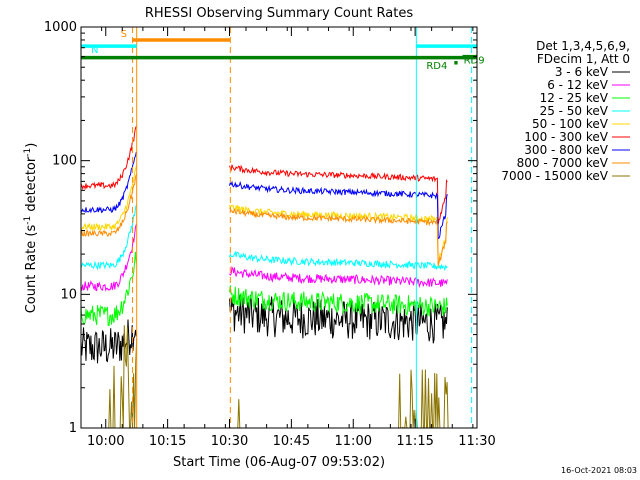 This screenshot has width=640, height=480. What do you see at coordinates (474, 61) in the screenshot?
I see `state-bar-label: RD9` at bounding box center [474, 61].